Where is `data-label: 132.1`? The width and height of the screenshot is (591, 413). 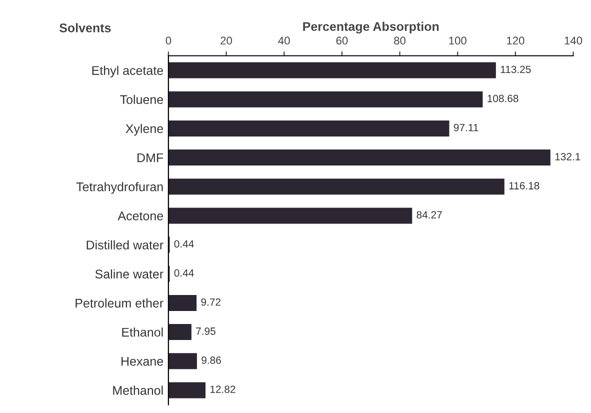 data-label: 132.1 is located at coordinates (567, 156).